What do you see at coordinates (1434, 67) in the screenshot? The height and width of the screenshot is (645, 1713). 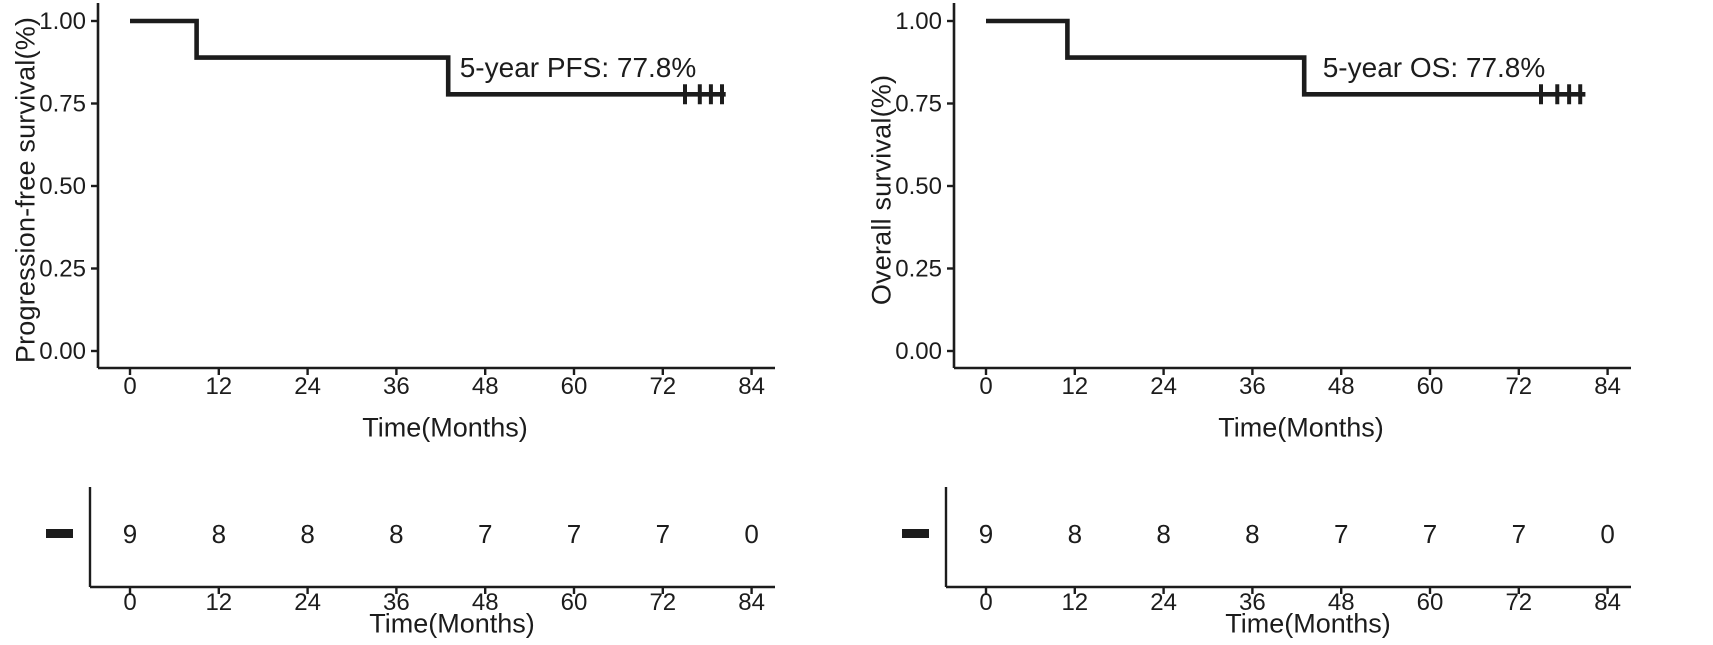 I see `os-annotation: 5-year OS: 77.8%` at bounding box center [1434, 67].